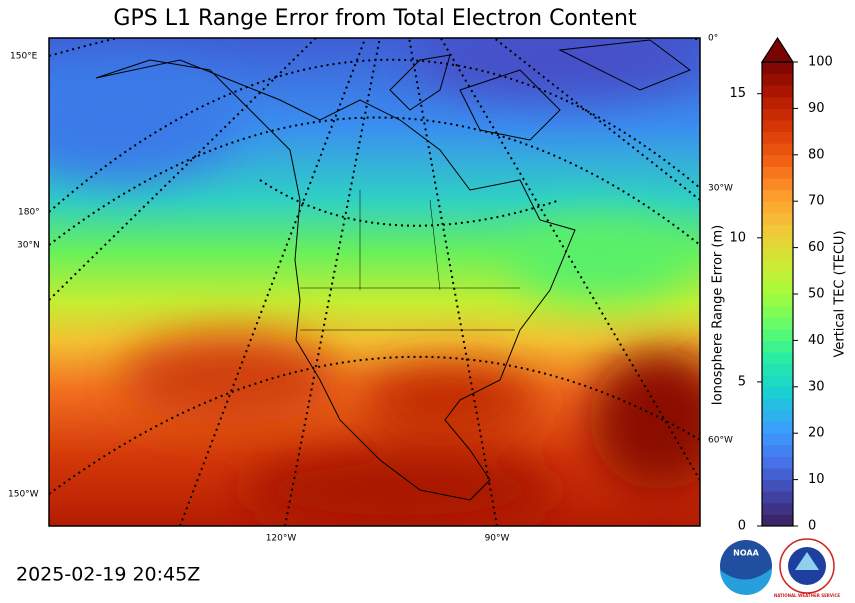 Image resolution: width=855 pixels, height=603 pixels. What do you see at coordinates (497, 539) in the screenshot?
I see `graticule-label: 90°W` at bounding box center [497, 539].